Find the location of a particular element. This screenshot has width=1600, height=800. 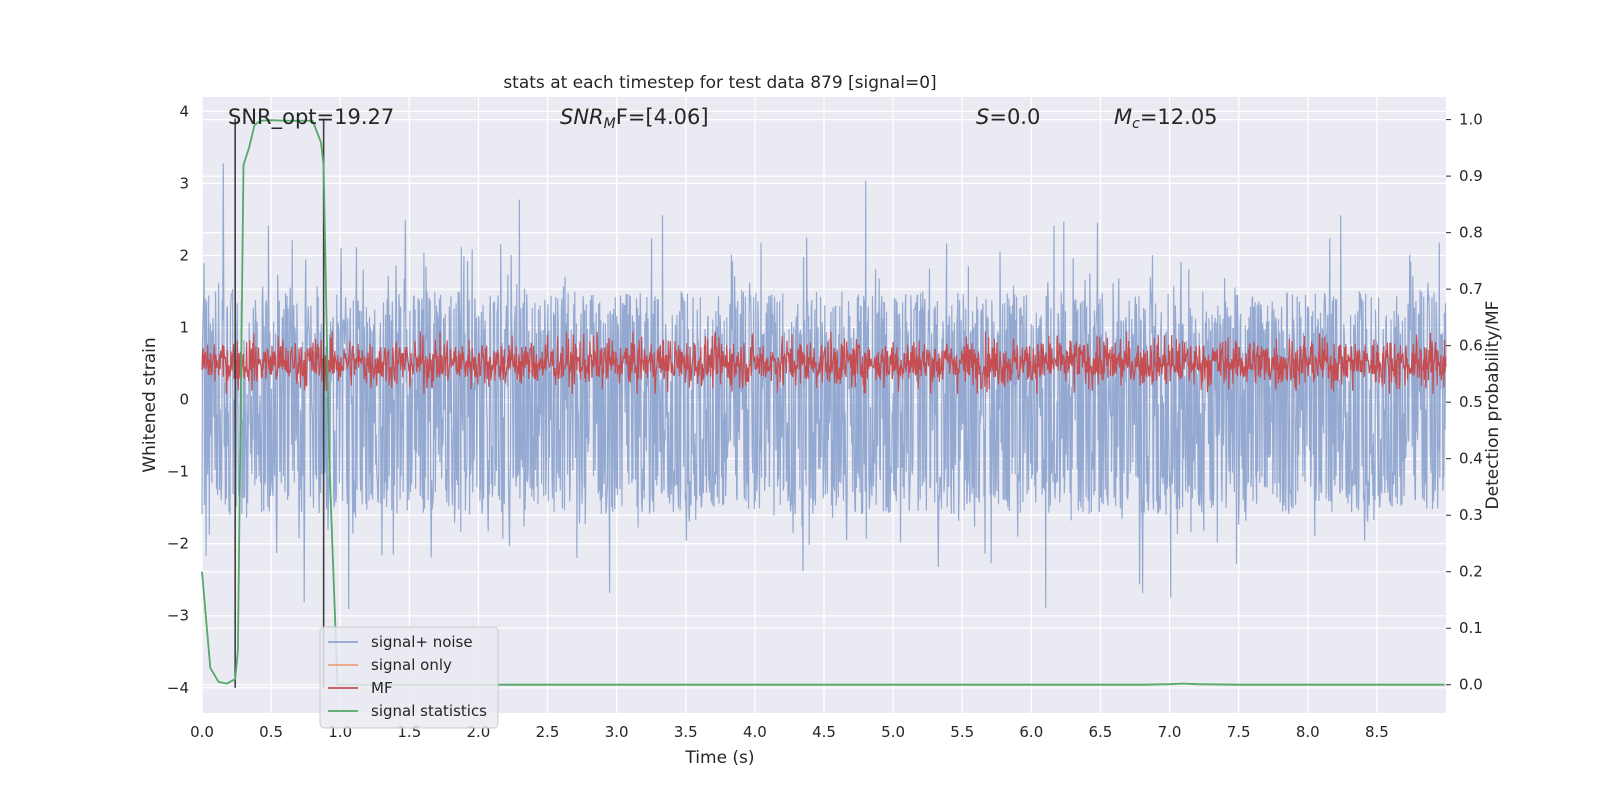

x-tick-label: 4.0 is located at coordinates (755, 732).